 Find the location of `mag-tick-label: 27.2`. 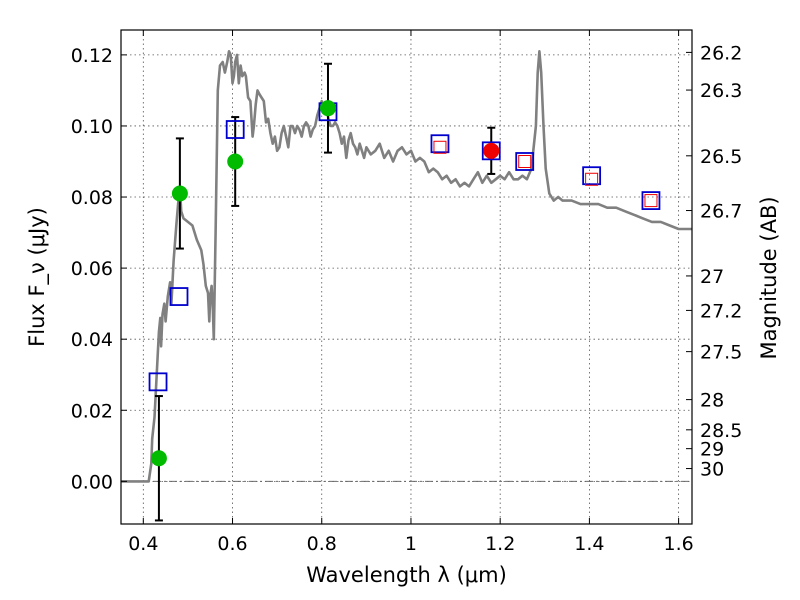

mag-tick-label: 27.2 is located at coordinates (721, 311).